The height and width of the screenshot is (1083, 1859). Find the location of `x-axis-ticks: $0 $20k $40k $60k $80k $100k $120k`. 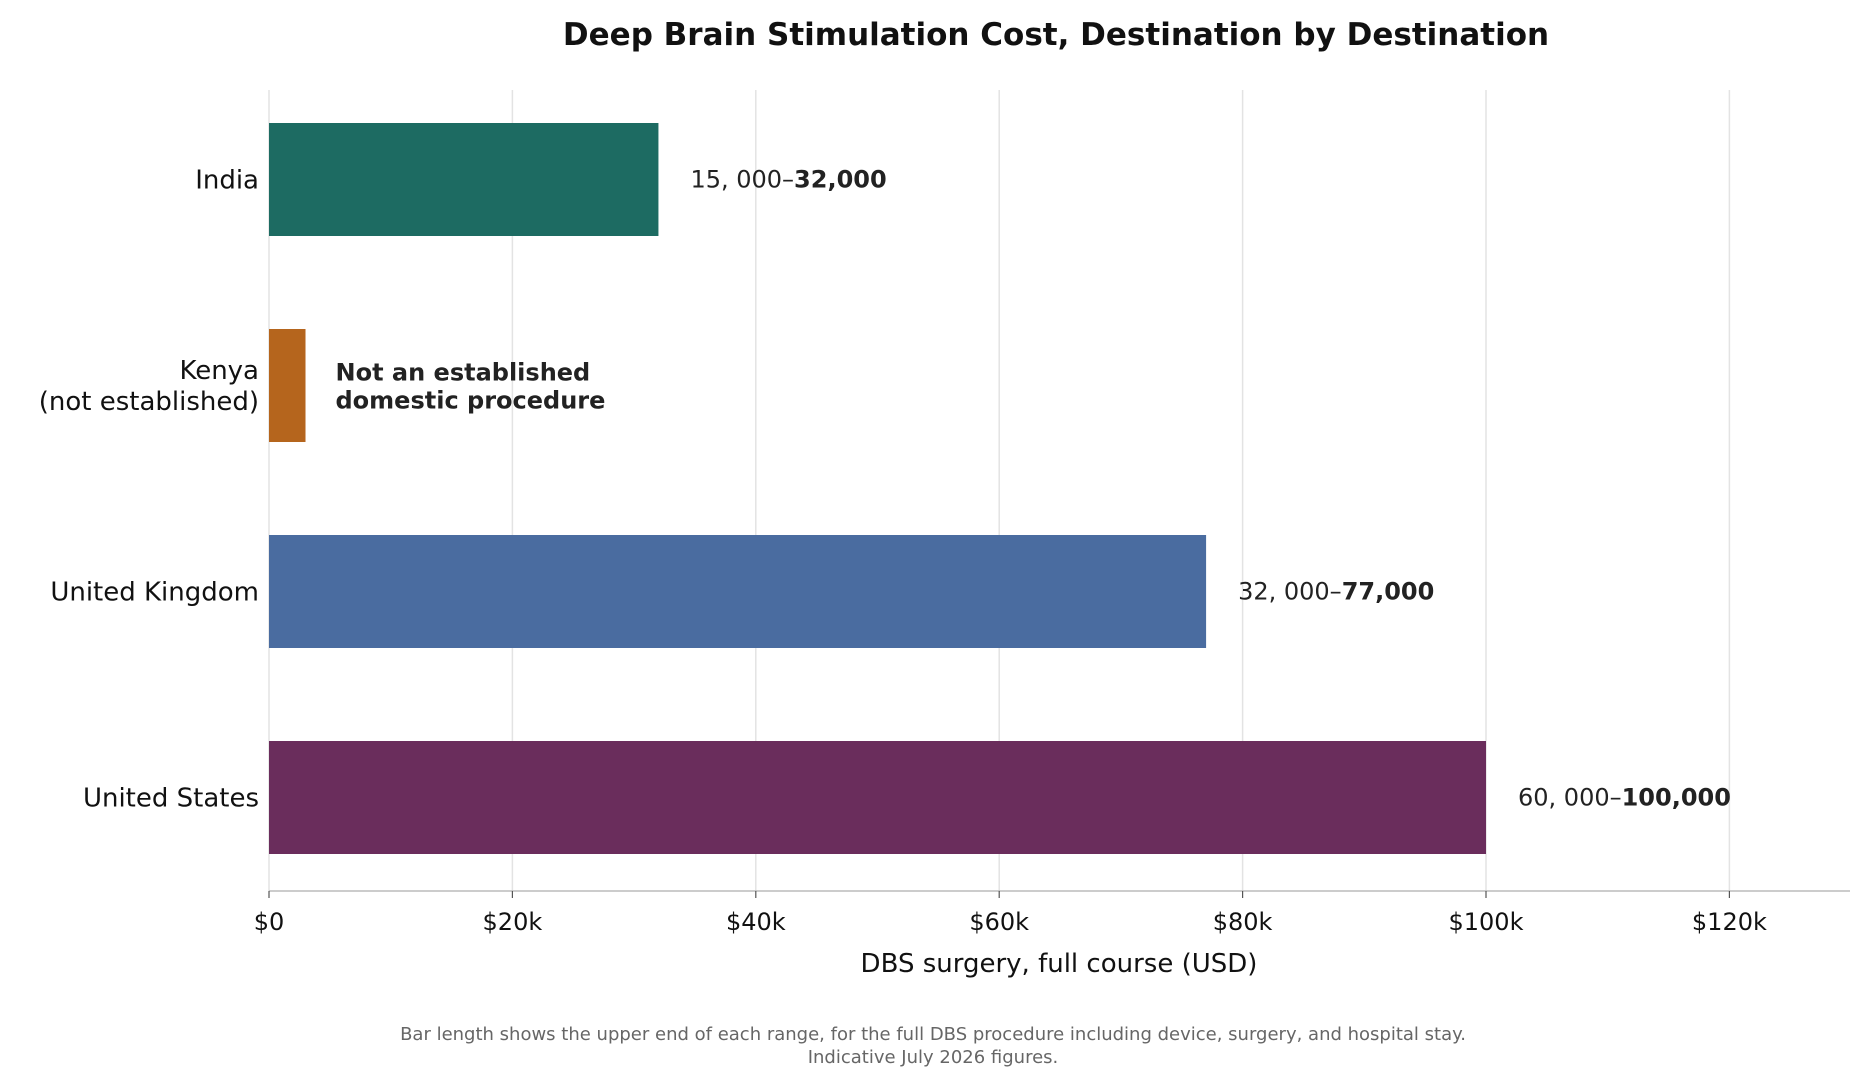

x-axis-ticks: $0 $20k $40k $60k $80k $100k $120k is located at coordinates (1010, 913).